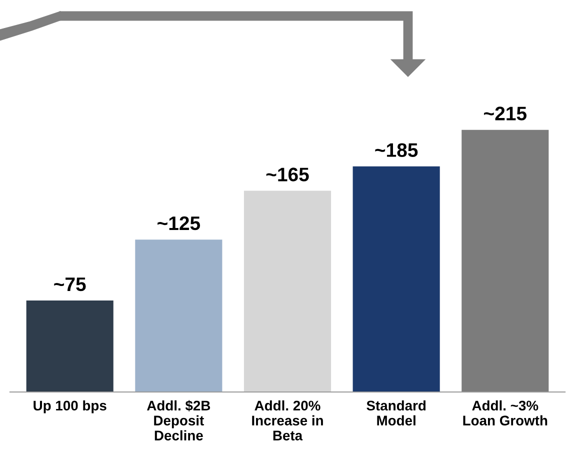  What do you see at coordinates (396, 413) in the screenshot?
I see `x-tick-label: Standard Model` at bounding box center [396, 413].